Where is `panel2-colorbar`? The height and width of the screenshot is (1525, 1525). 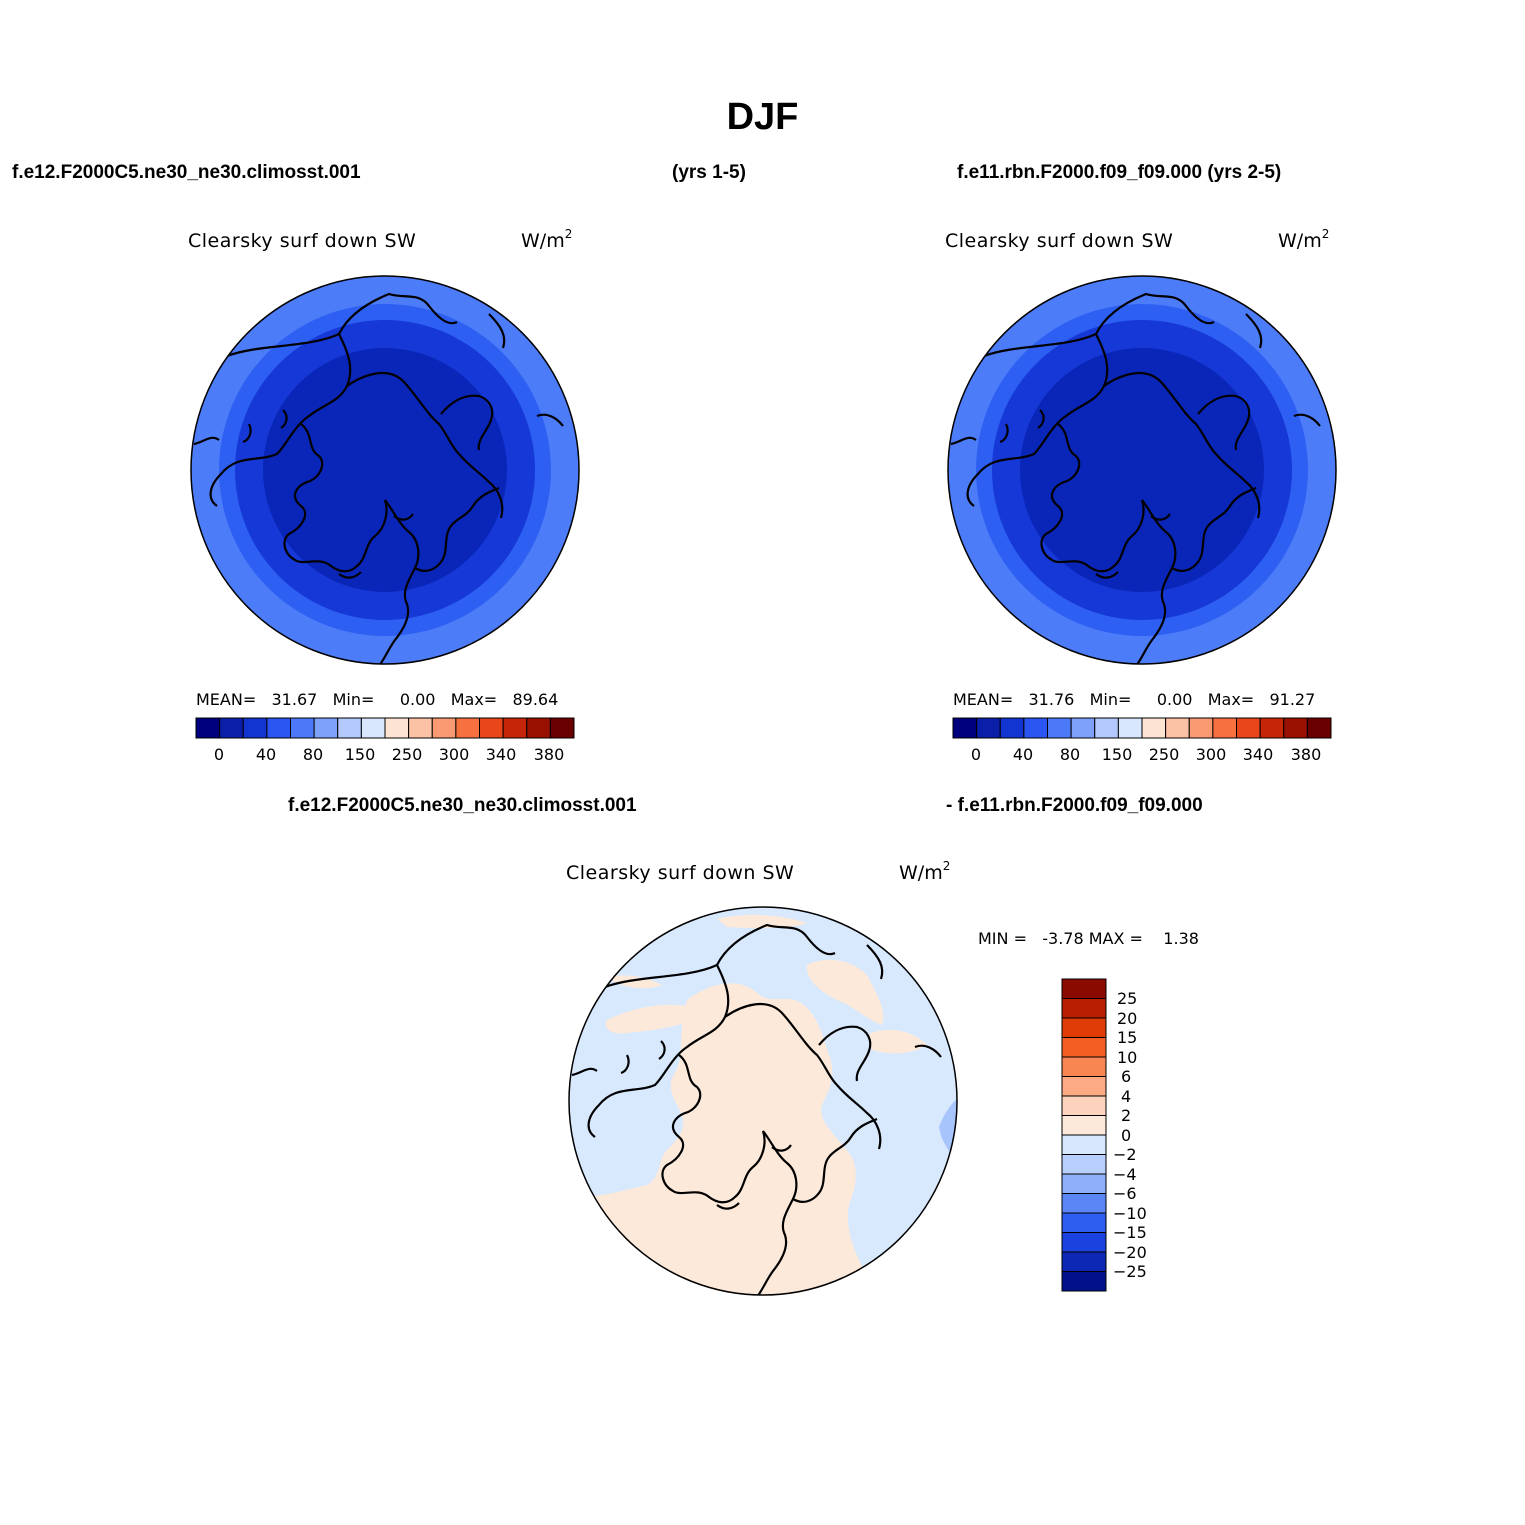
panel2-colorbar is located at coordinates (1142, 728).